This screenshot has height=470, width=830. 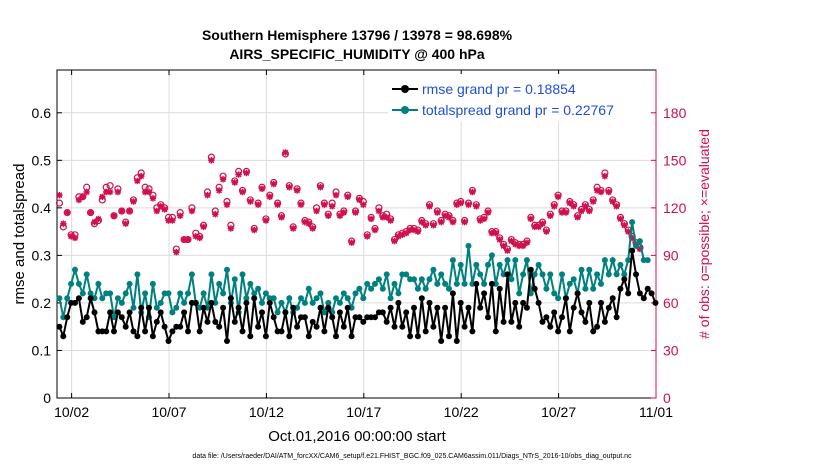 What do you see at coordinates (42, 255) in the screenshot?
I see `y-tick-label: 0.3` at bounding box center [42, 255].